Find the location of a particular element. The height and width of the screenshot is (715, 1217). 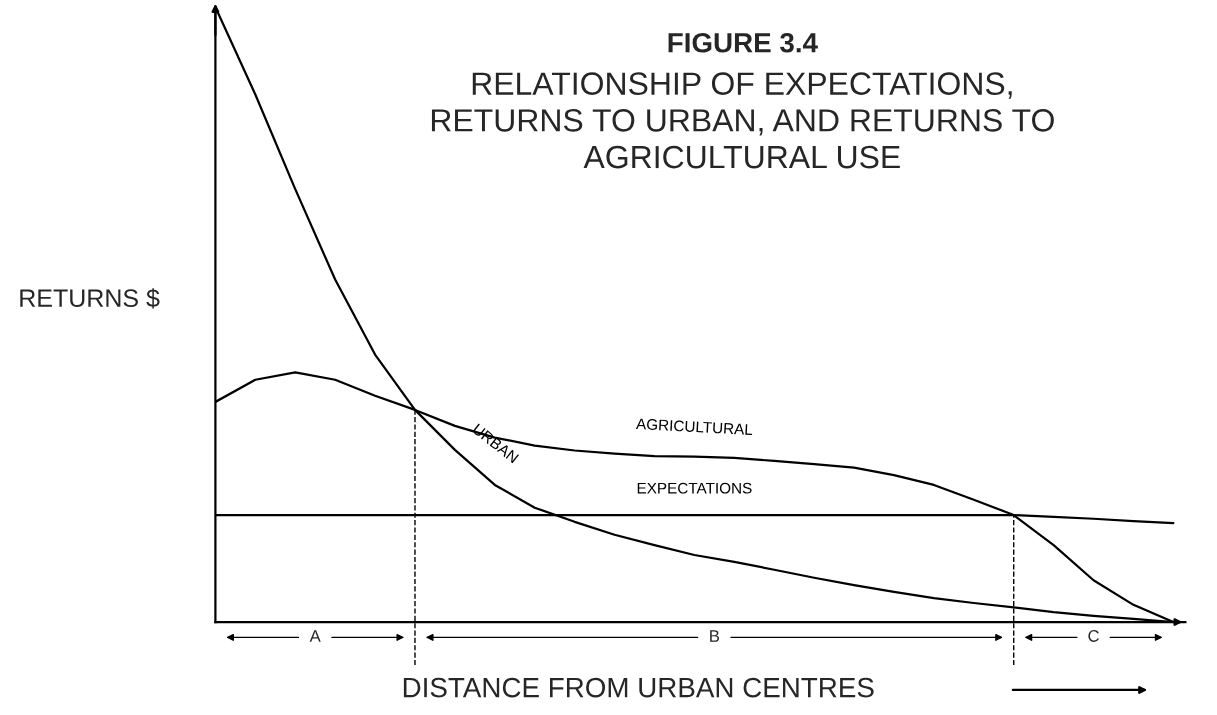

text: B is located at coordinates (715, 636).